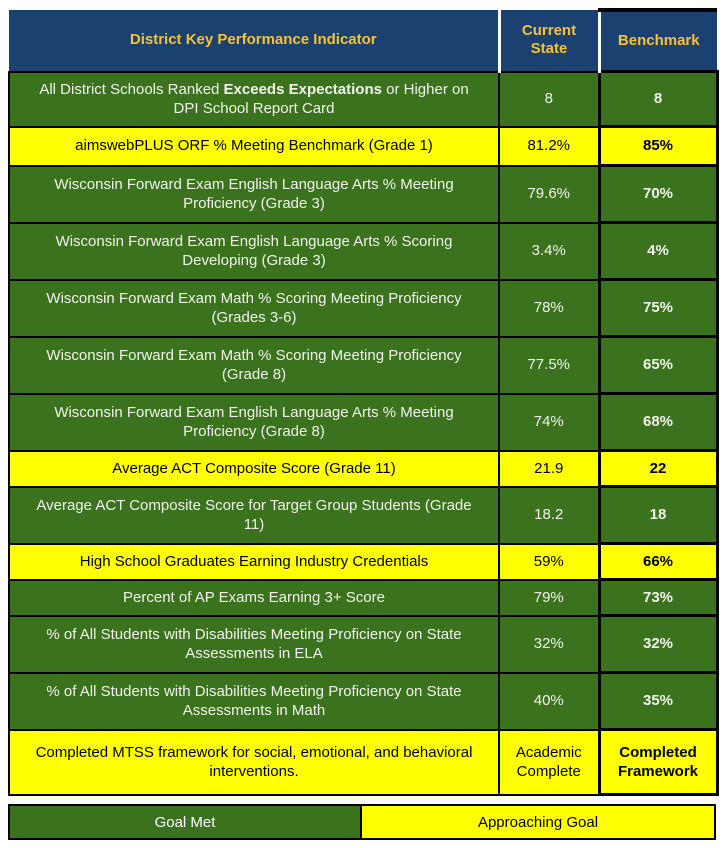  I want to click on benchmark-cell: 18, so click(658, 515).